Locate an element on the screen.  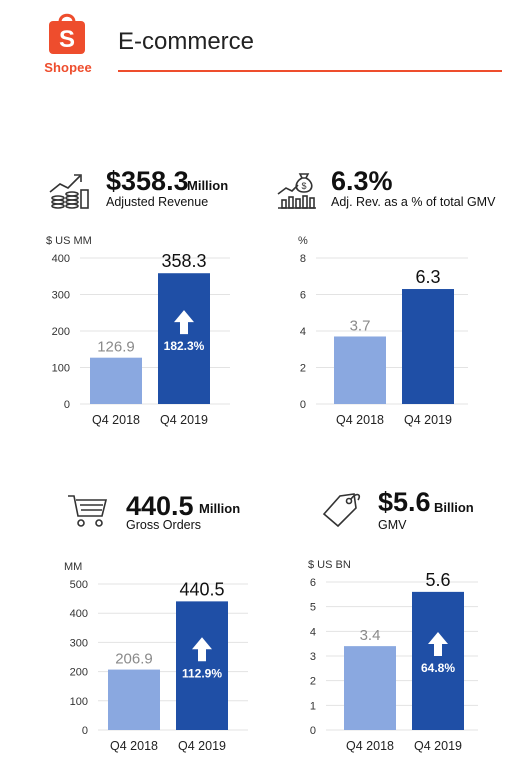
growth-label: 64.8% is located at coordinates (438, 668).